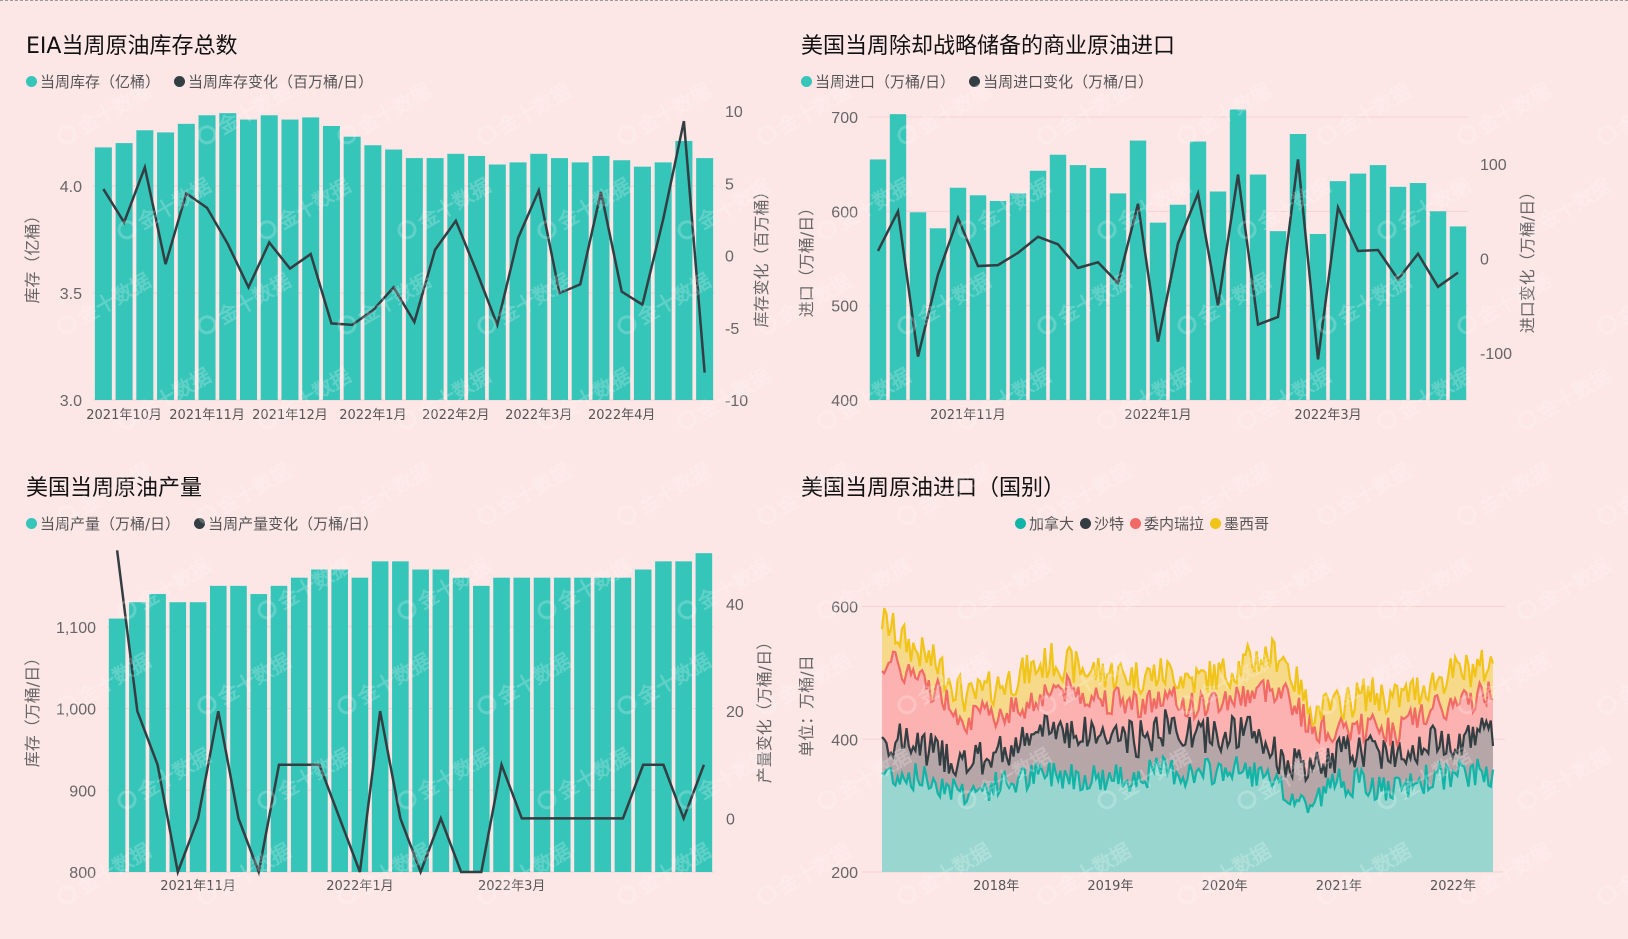 This screenshot has height=939, width=1628. Describe the element at coordinates (736, 401) in the screenshot. I see `y2-tick-label: -10` at that location.